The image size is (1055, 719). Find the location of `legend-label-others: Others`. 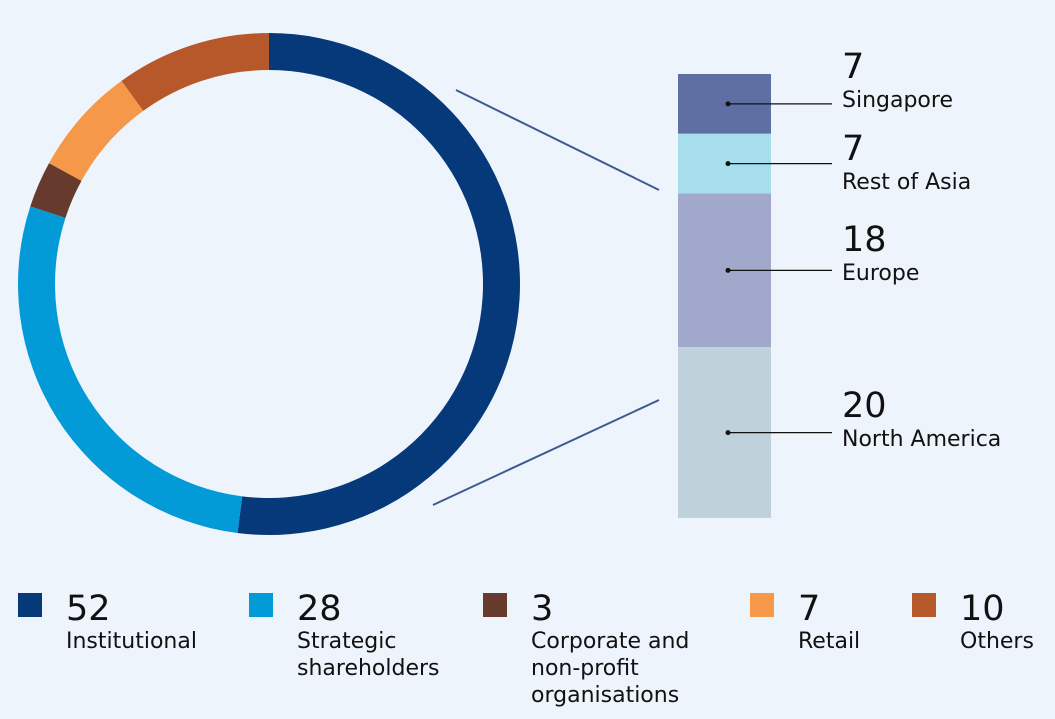

legend-label-others: Others is located at coordinates (997, 641).